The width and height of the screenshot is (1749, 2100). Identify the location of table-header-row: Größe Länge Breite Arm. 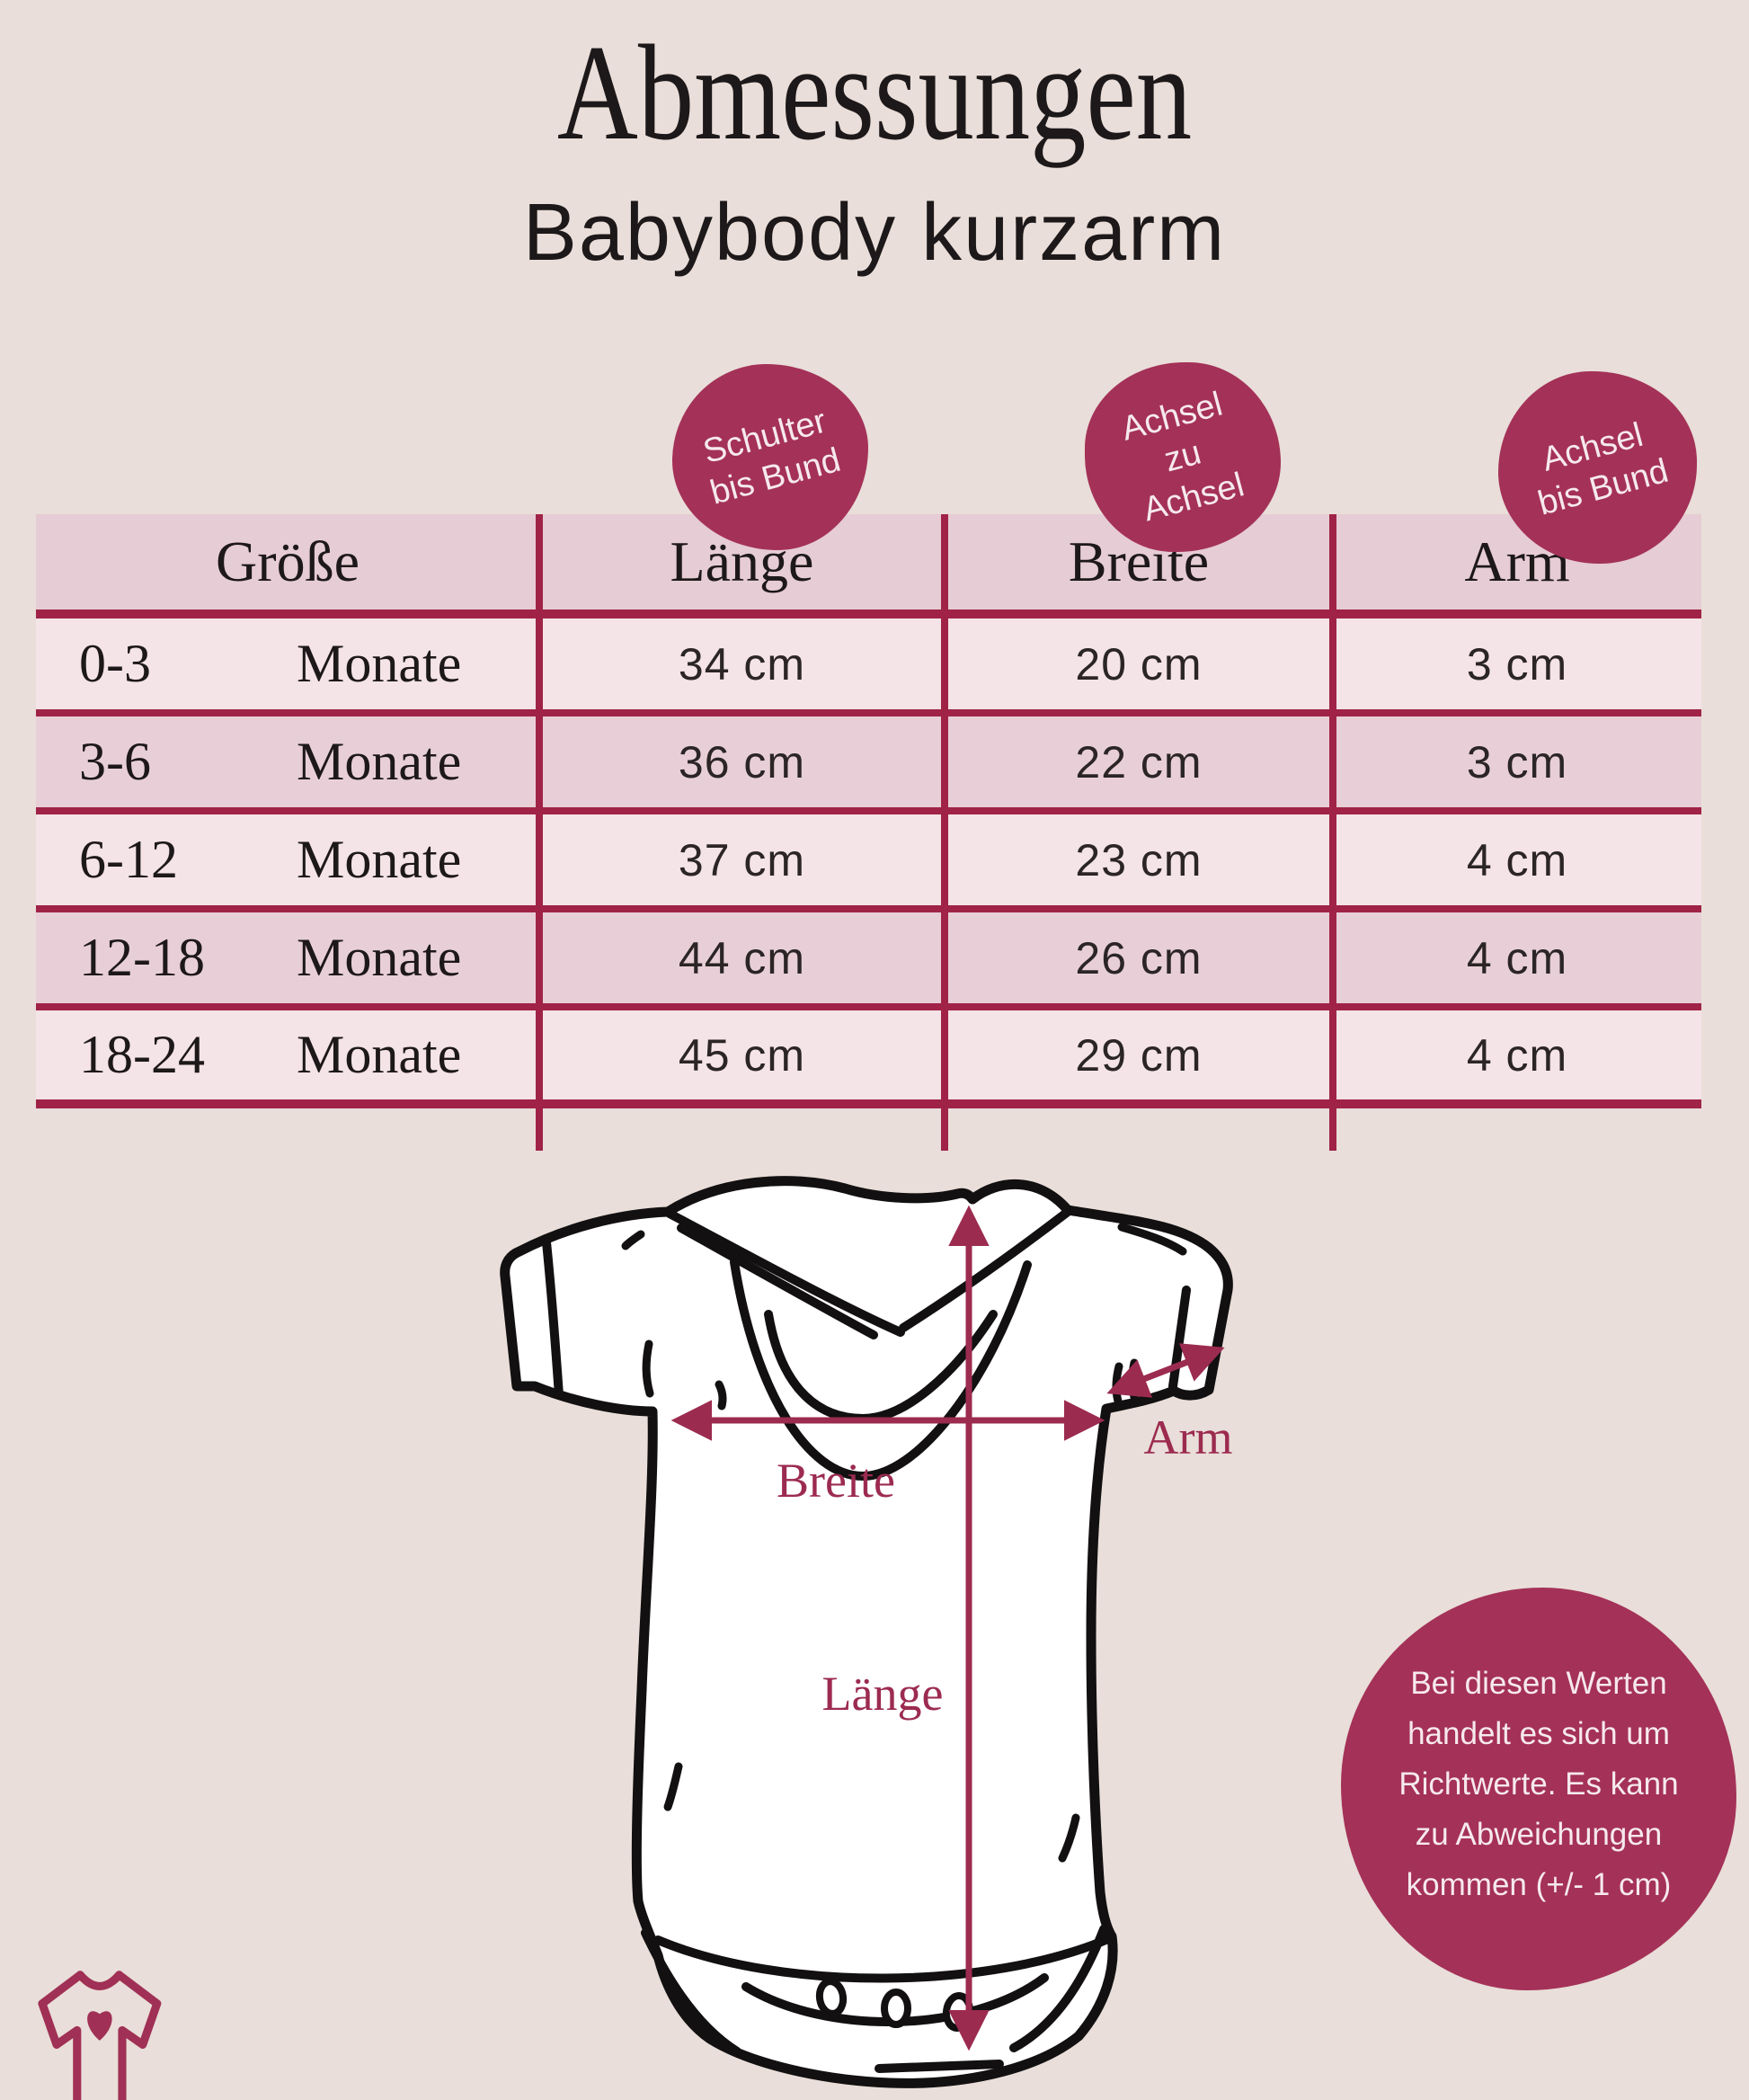
(869, 566).